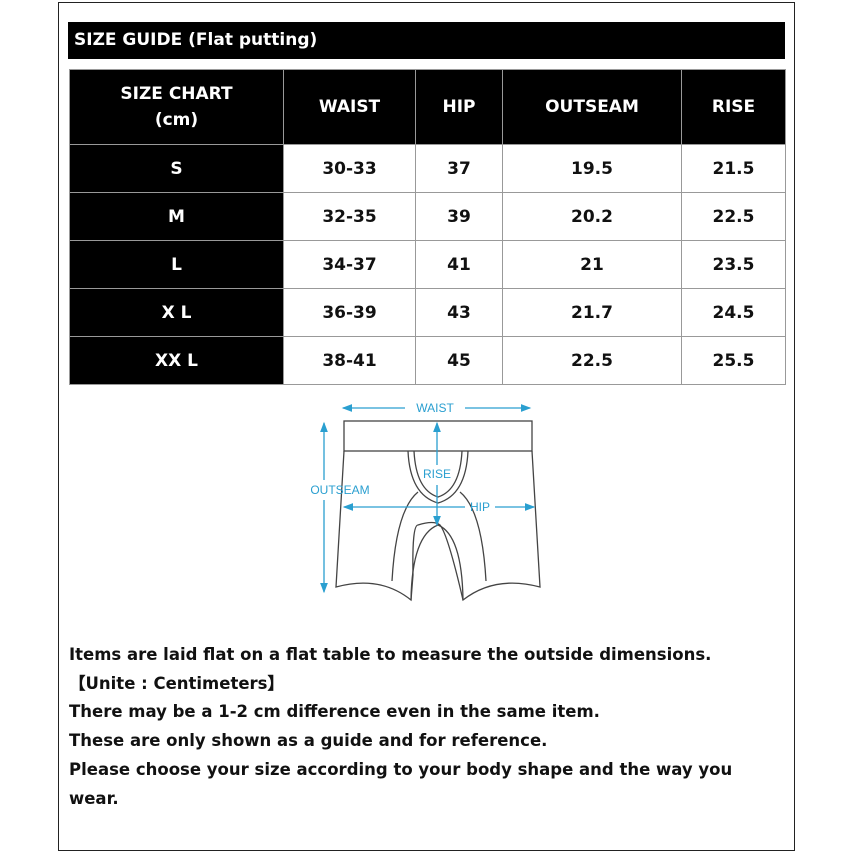  Describe the element at coordinates (459, 264) in the screenshot. I see `hip-cell: 41` at that location.